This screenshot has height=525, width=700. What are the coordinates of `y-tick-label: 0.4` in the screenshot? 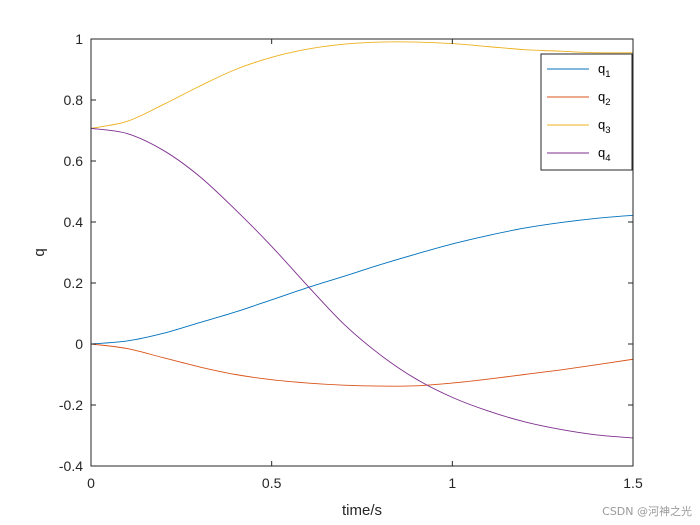 It's located at (74, 222).